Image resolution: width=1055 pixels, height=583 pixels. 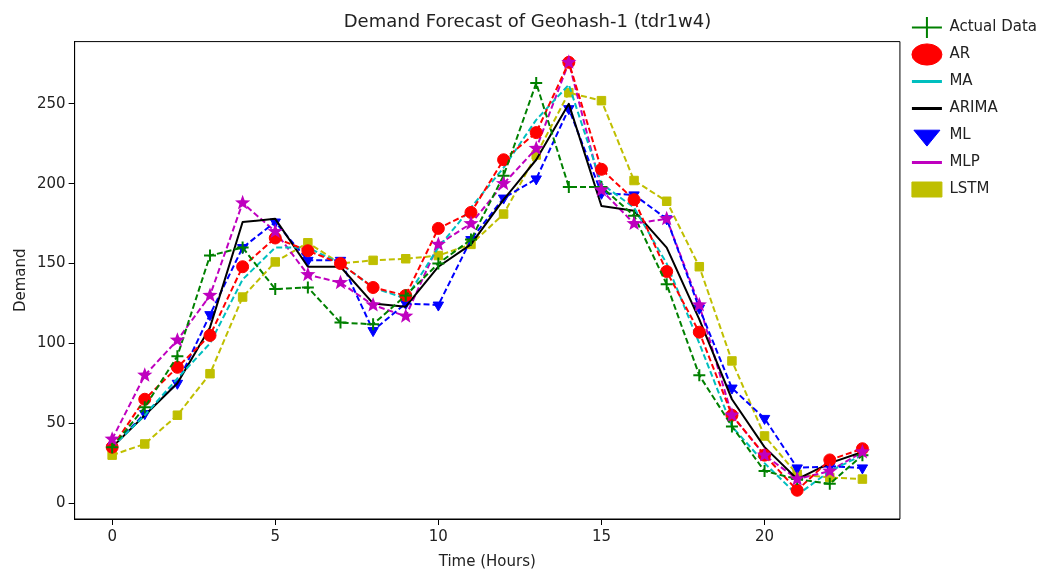 I want to click on legend-label: AR, so click(x=960, y=53).